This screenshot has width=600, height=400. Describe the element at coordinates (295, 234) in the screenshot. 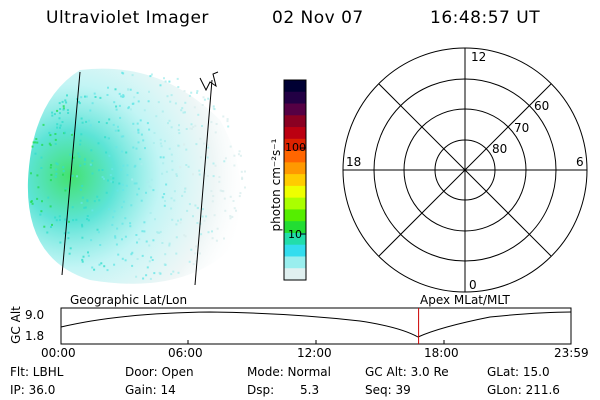

I see `colorbar-tick-10: 10` at that location.